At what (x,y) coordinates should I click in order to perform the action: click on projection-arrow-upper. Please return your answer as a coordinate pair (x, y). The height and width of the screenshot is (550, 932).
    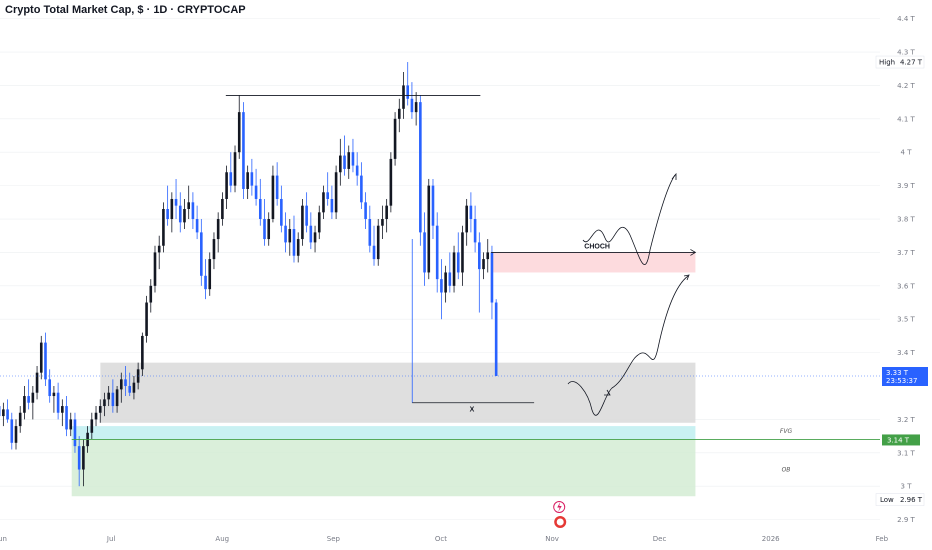
    Looking at the image, I should click on (674, 176).